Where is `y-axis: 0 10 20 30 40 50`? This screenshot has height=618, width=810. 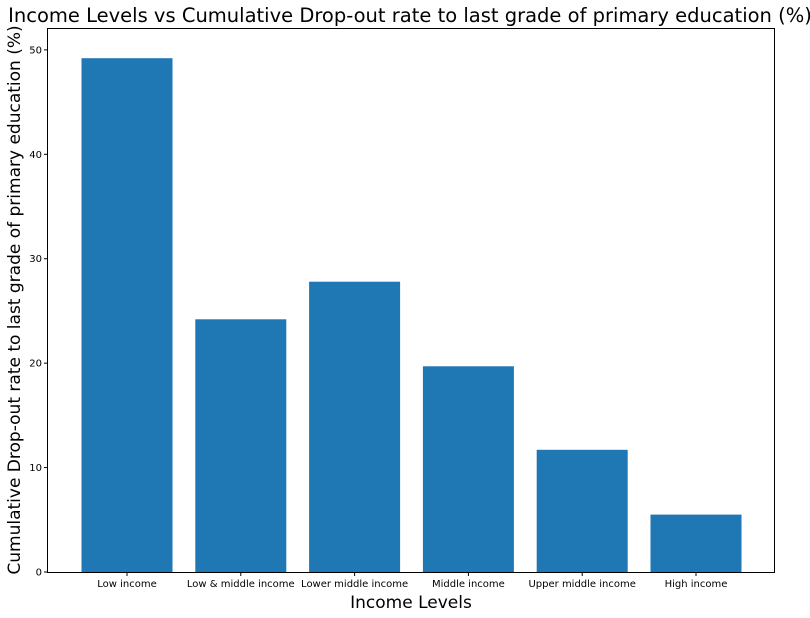
y-axis: 0 10 20 30 40 50 is located at coordinates (38, 312).